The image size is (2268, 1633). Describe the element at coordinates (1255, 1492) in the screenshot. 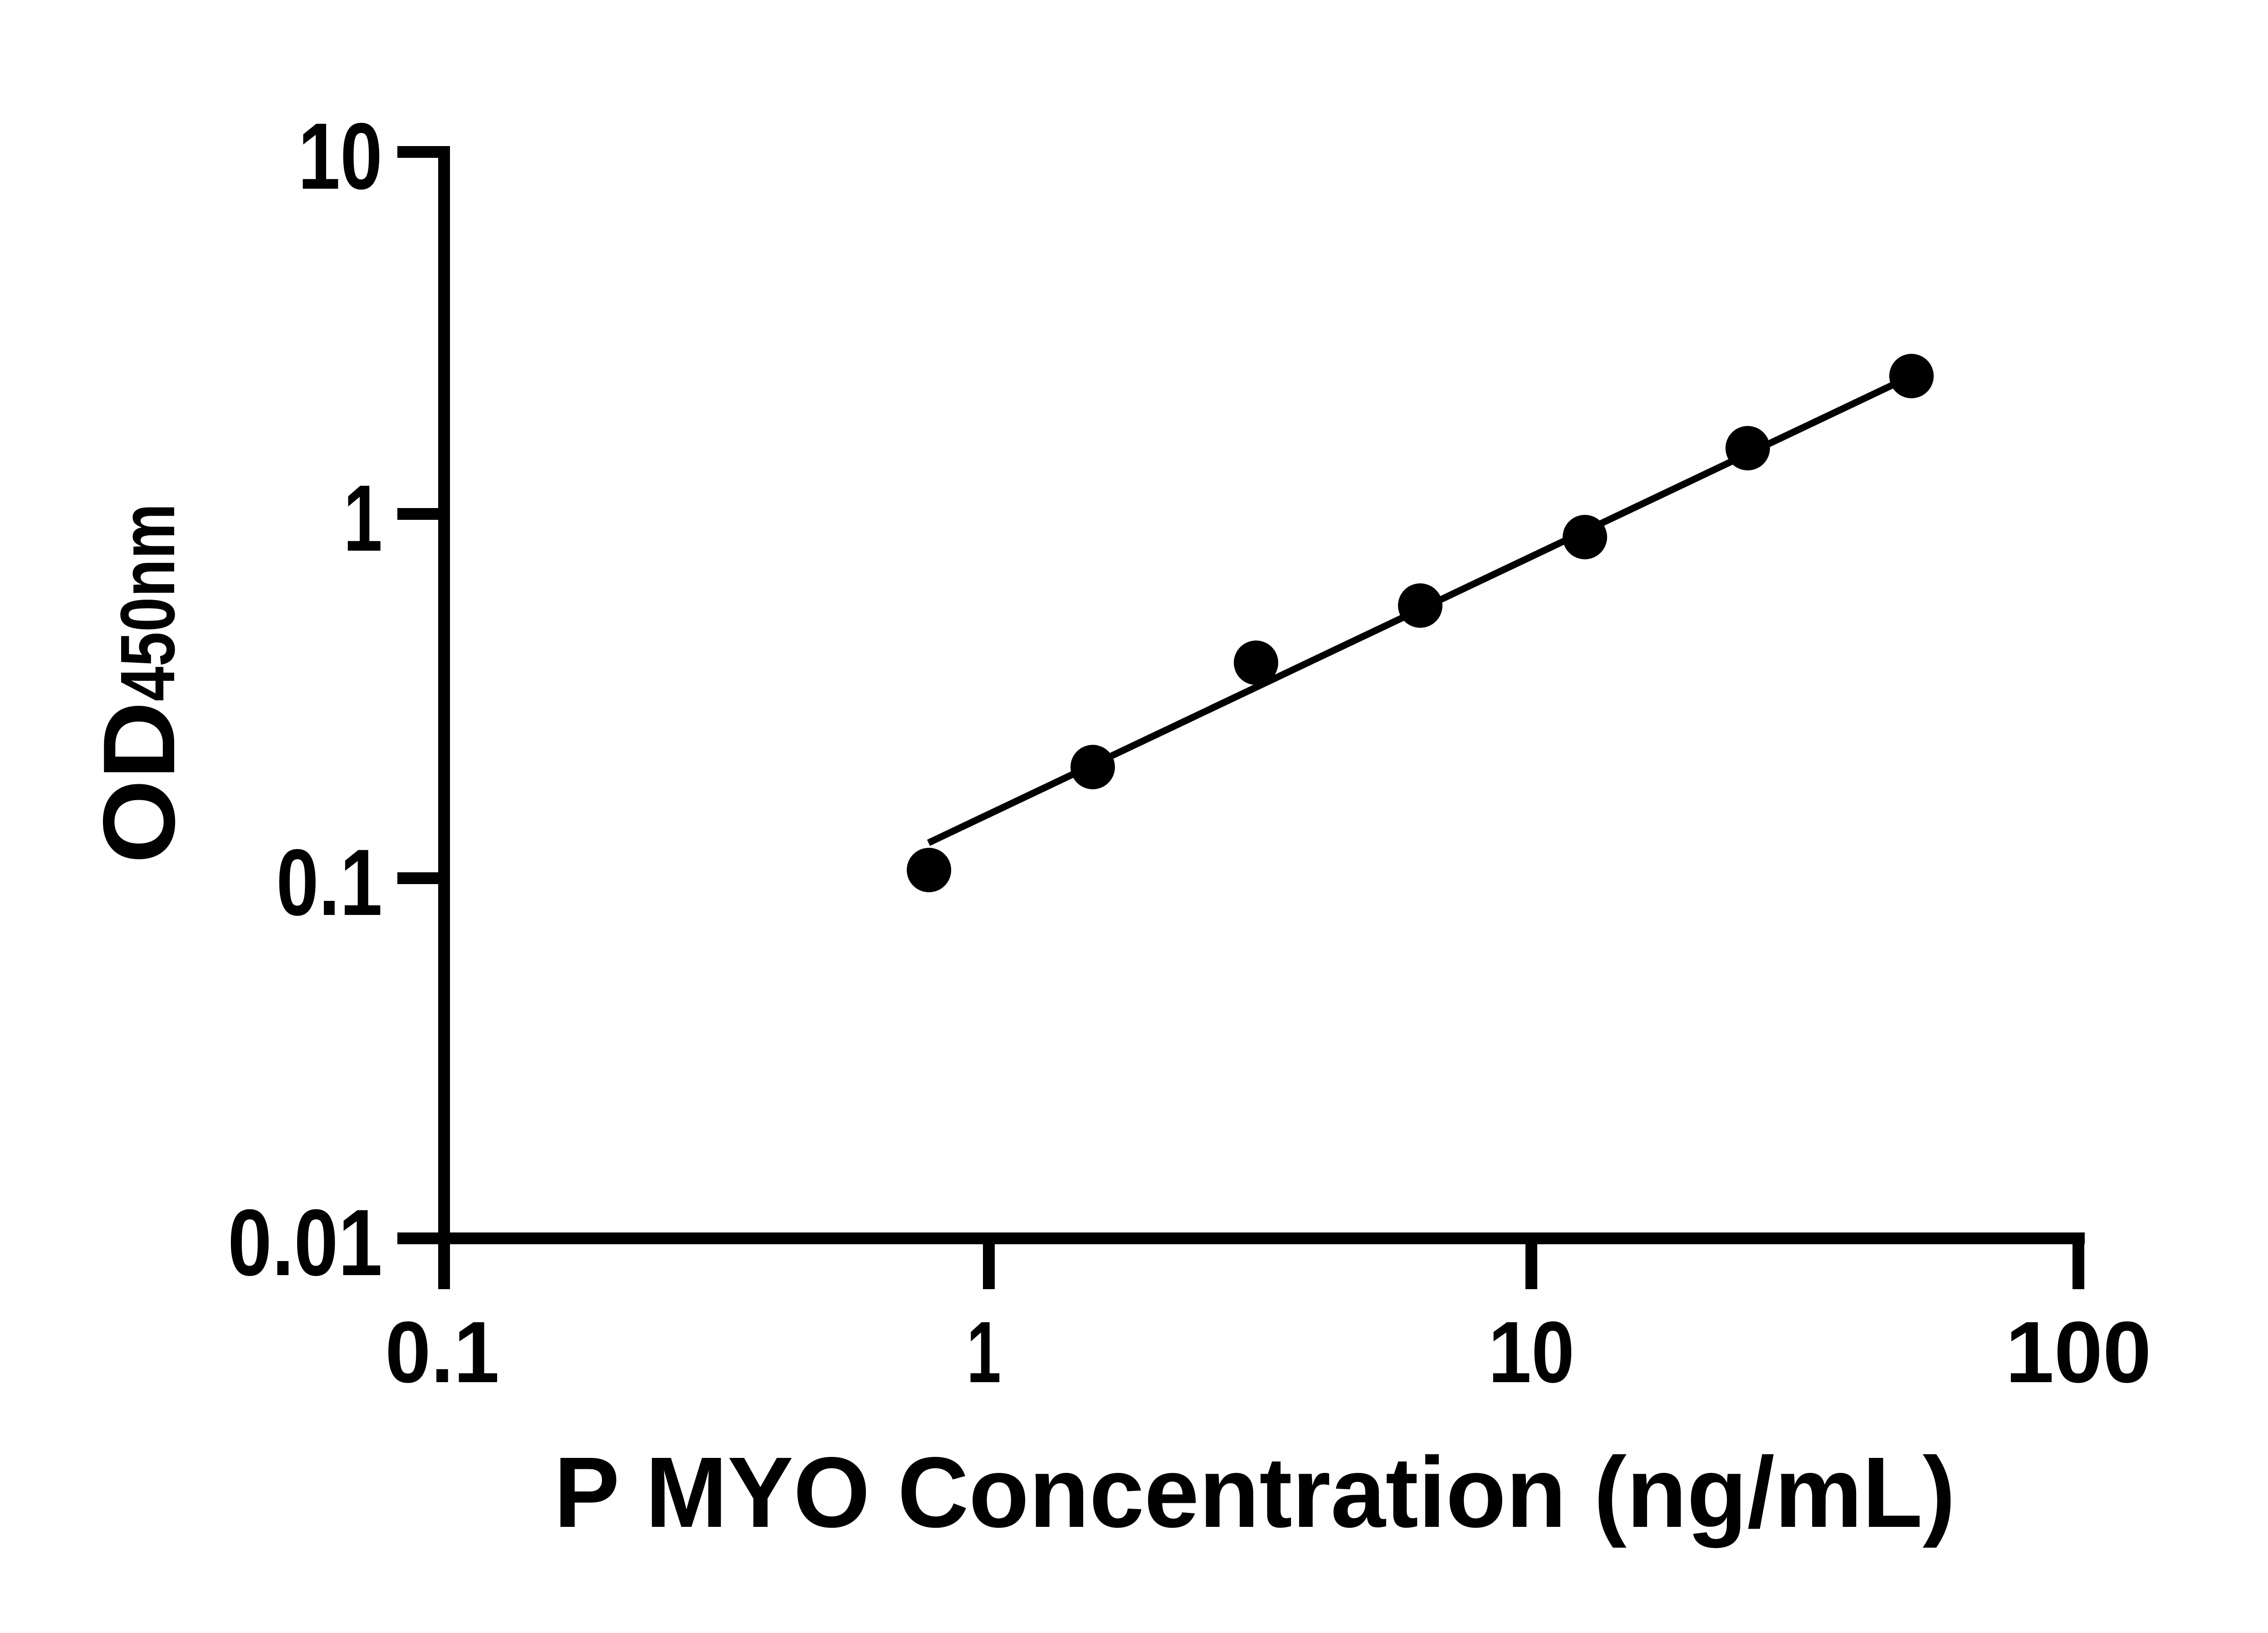

I see `svg-text: P MYO Concentration (ng/mL)` at that location.